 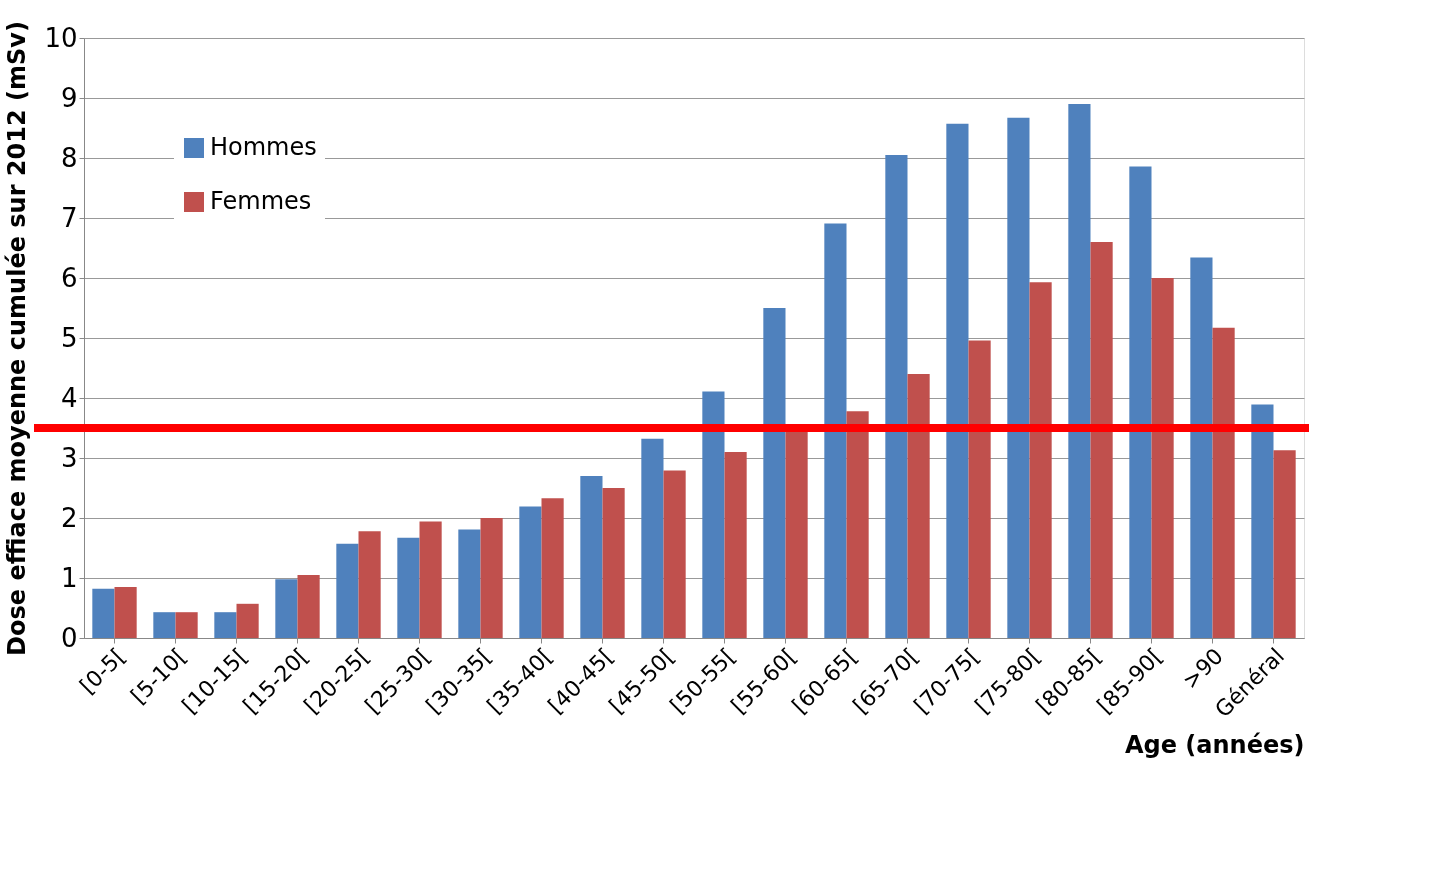 What do you see at coordinates (69, 577) in the screenshot?
I see `y-tick-label: 1` at bounding box center [69, 577].